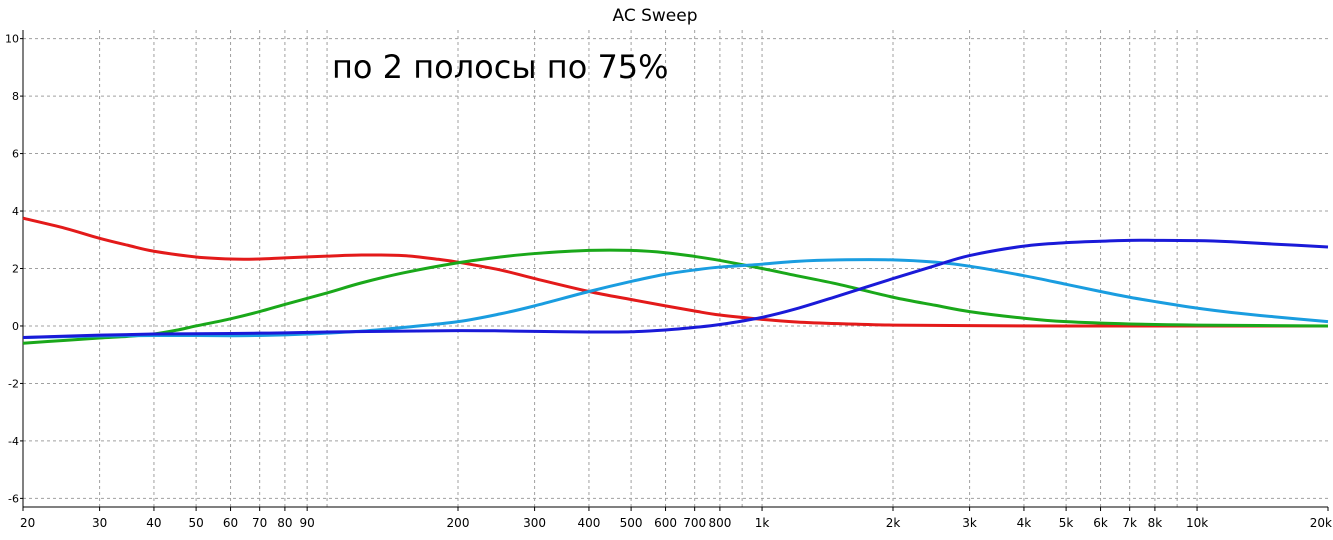 This screenshot has height=540, width=1333. Describe the element at coordinates (1155, 523) in the screenshot. I see `x-tick-label: 8k` at that location.